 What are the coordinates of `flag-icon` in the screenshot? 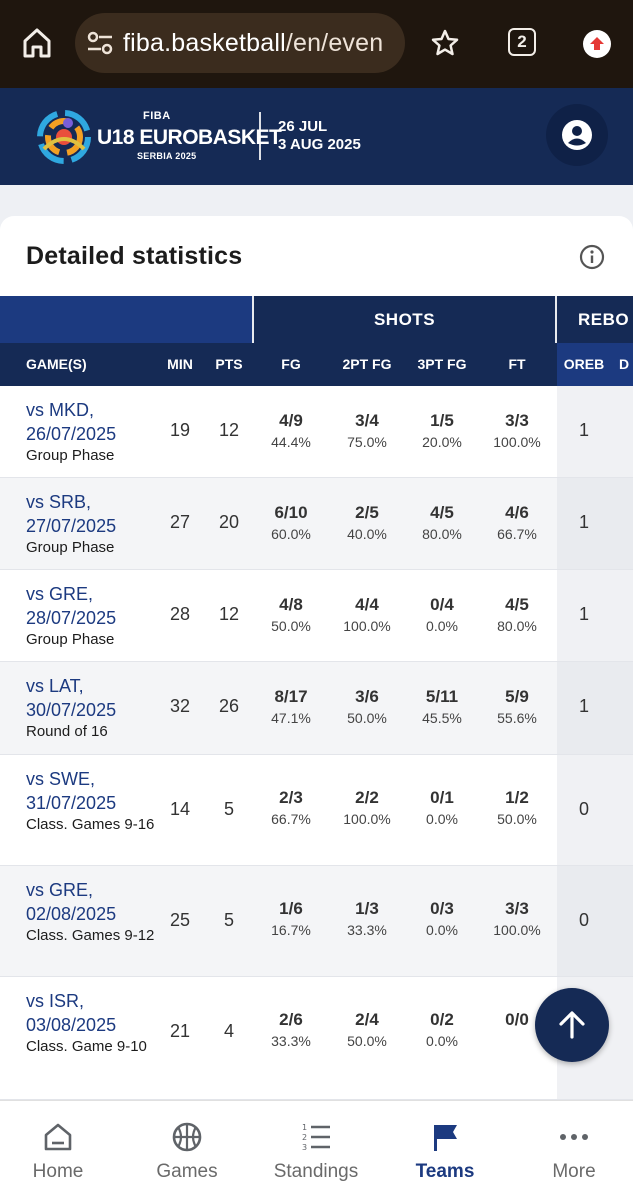 It's located at (445, 1138).